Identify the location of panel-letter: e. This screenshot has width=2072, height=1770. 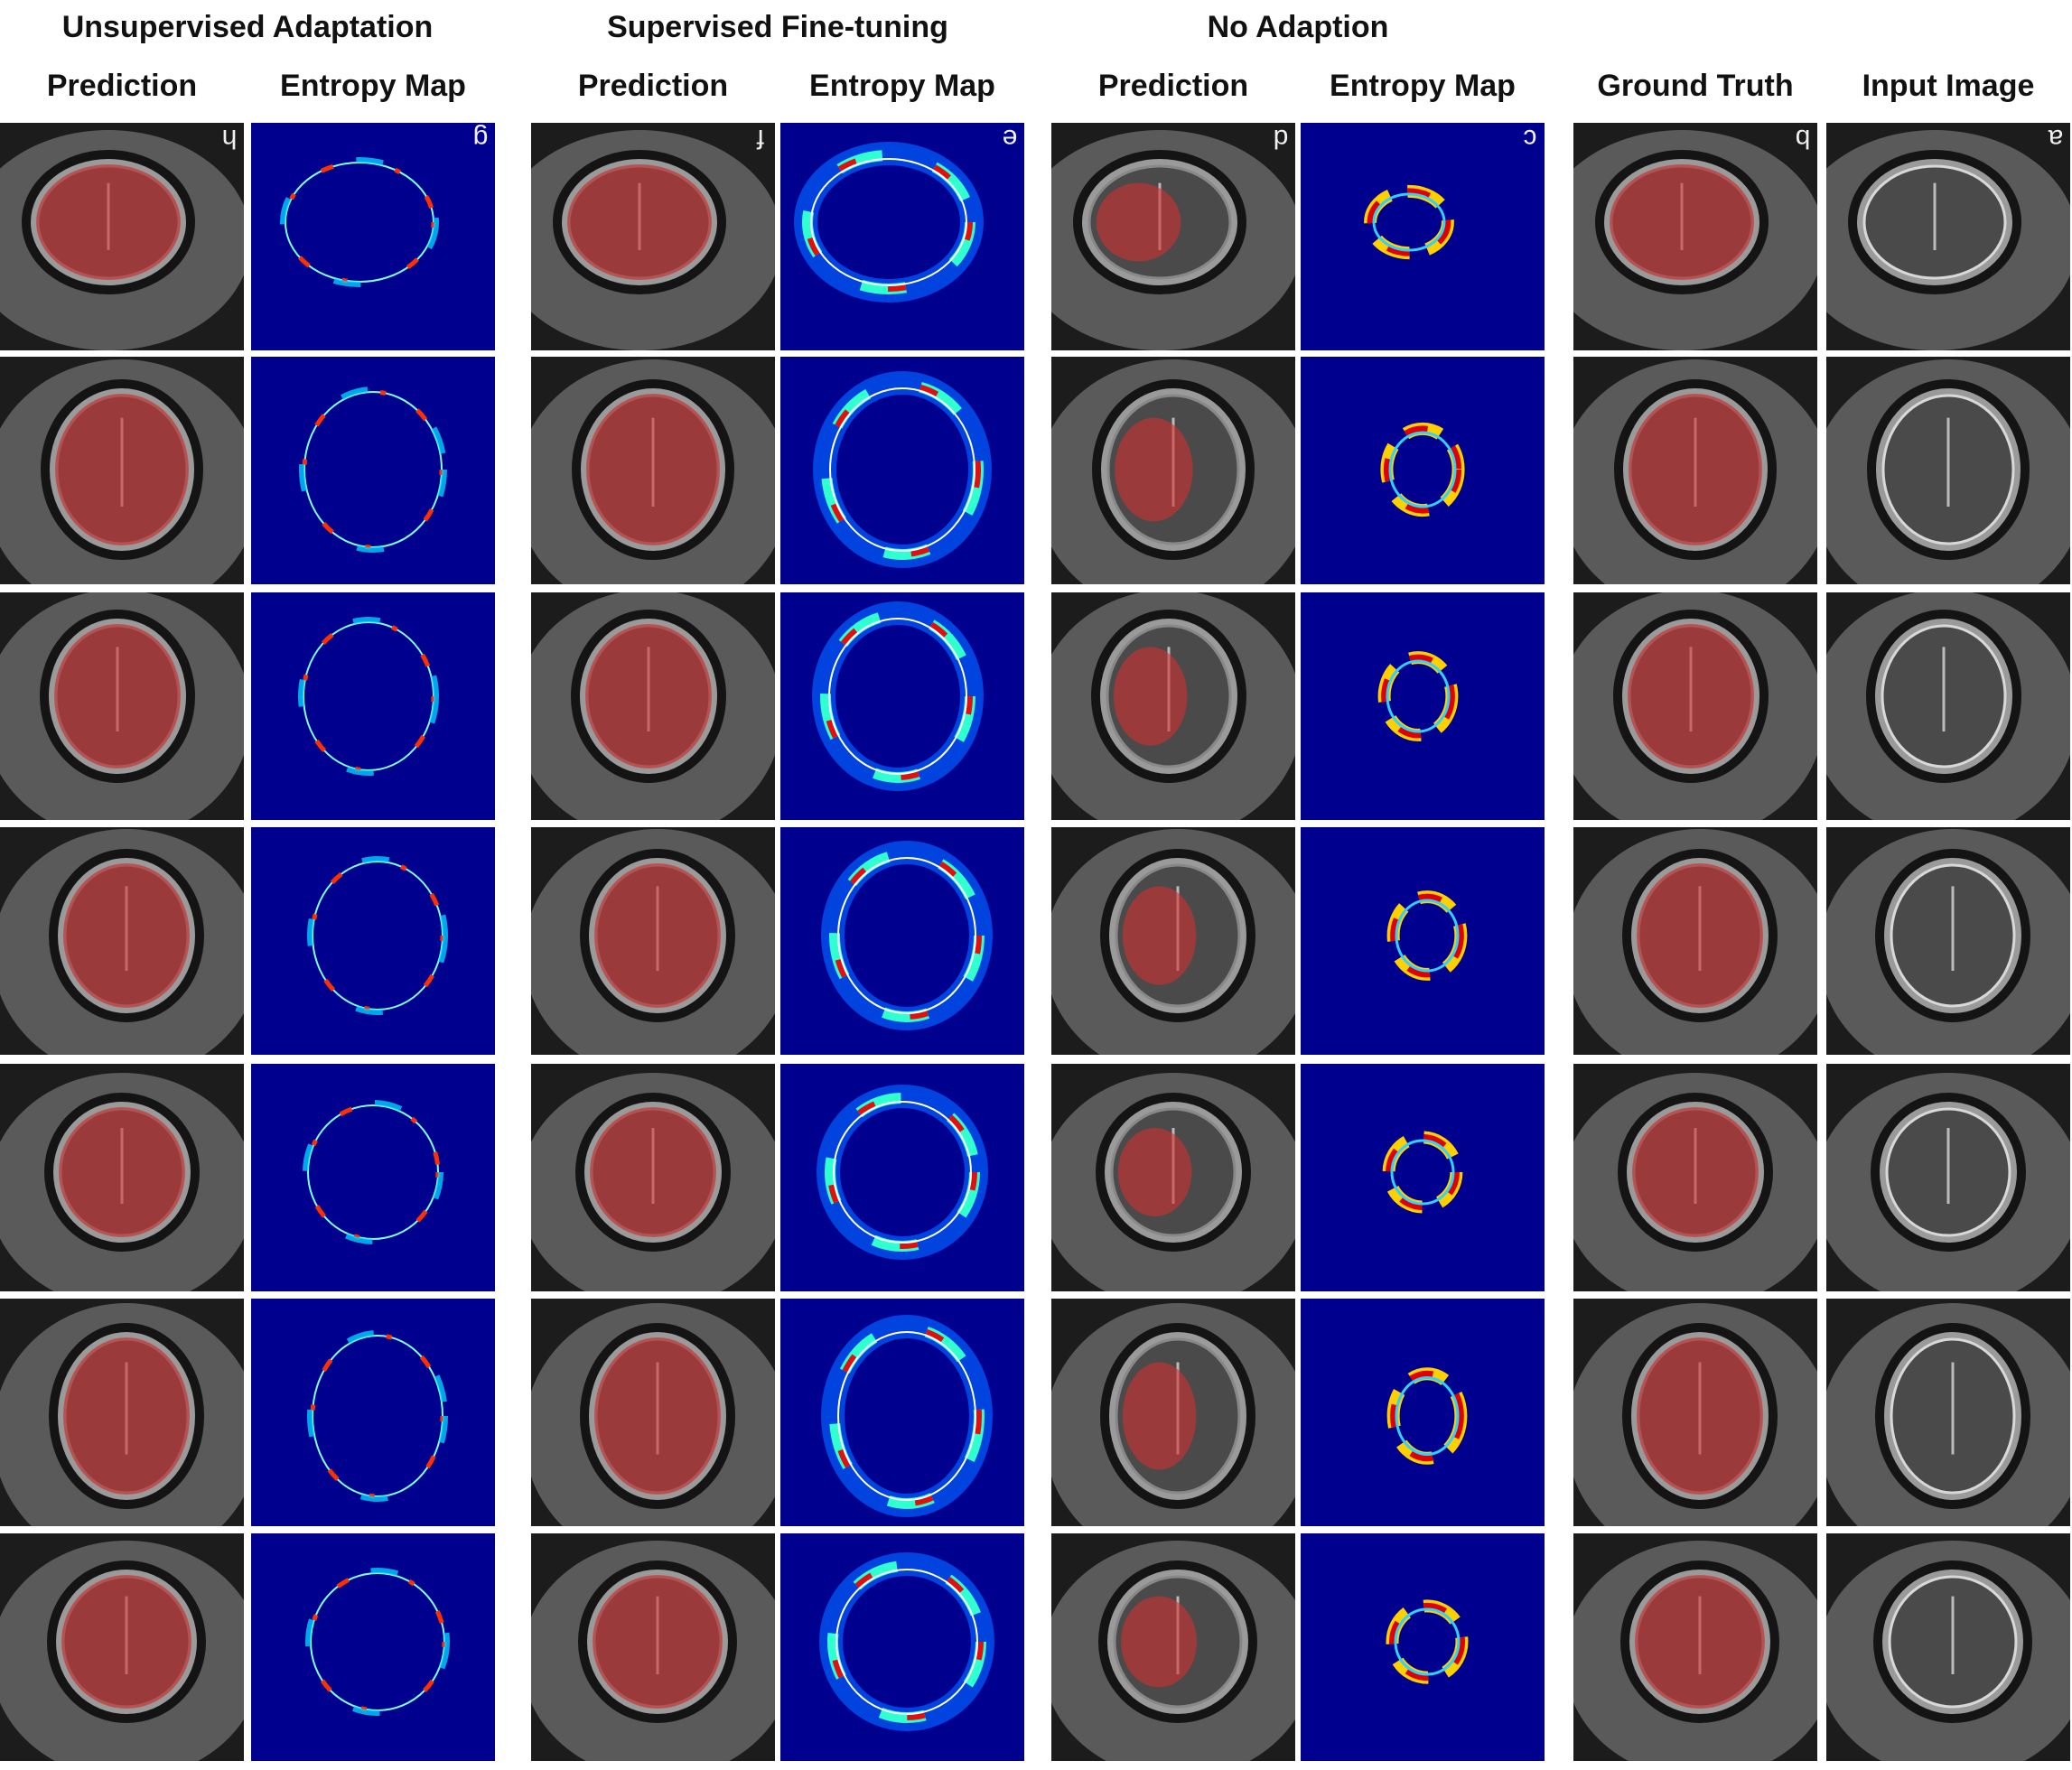
(1010, 139).